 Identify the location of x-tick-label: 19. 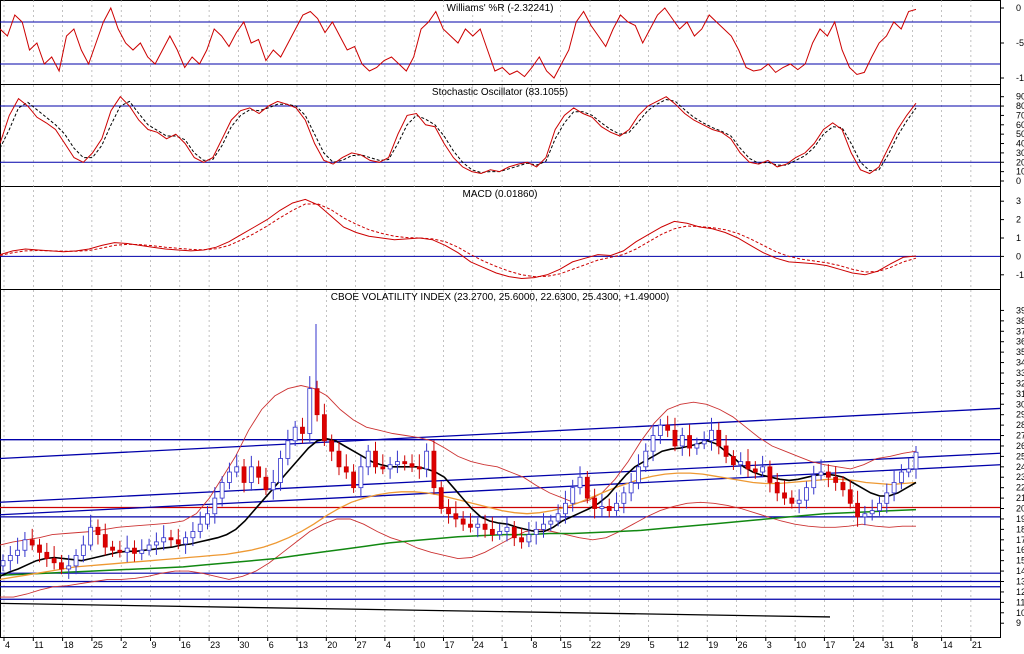
(713, 644).